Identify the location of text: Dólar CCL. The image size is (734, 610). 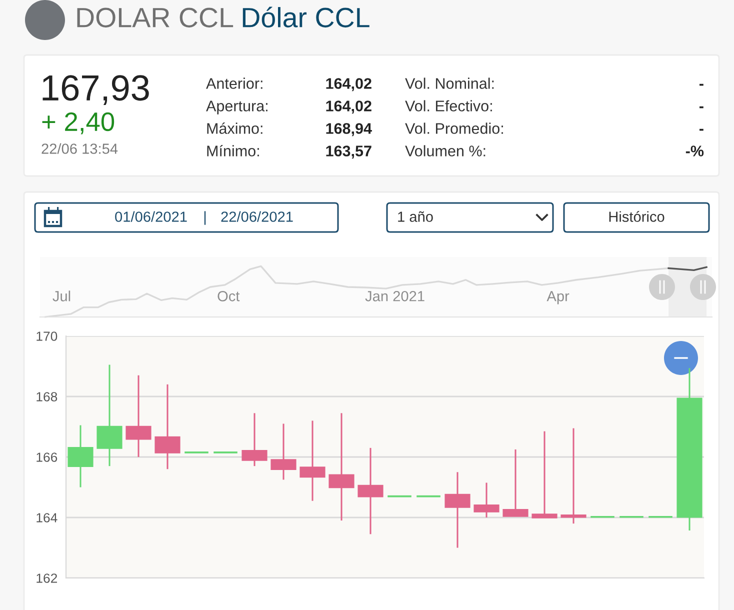
(306, 17).